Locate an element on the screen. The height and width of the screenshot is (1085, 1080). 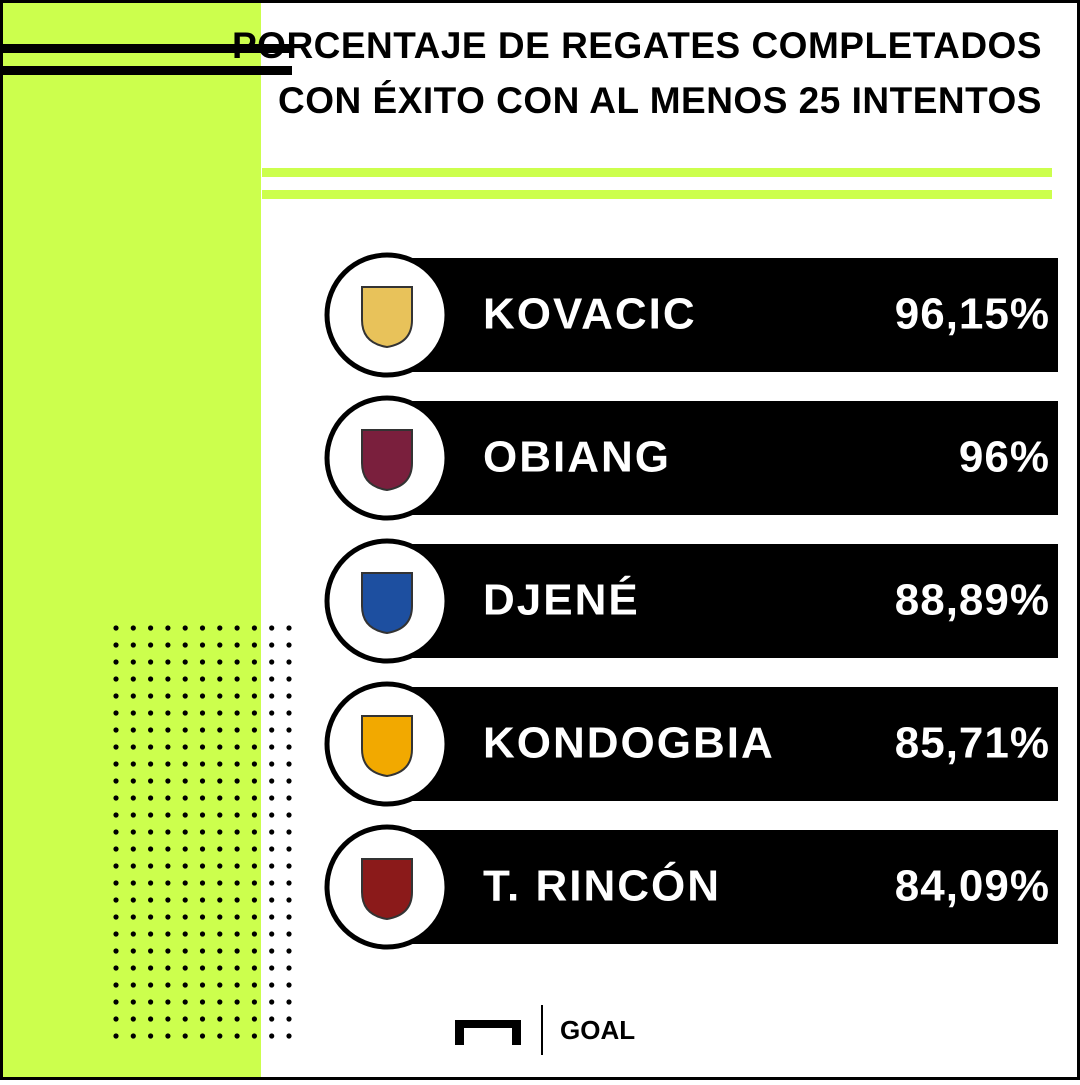
title-line: CON ÉXITO CON AL MENOS 25 INTENTOS is located at coordinates (660, 100).